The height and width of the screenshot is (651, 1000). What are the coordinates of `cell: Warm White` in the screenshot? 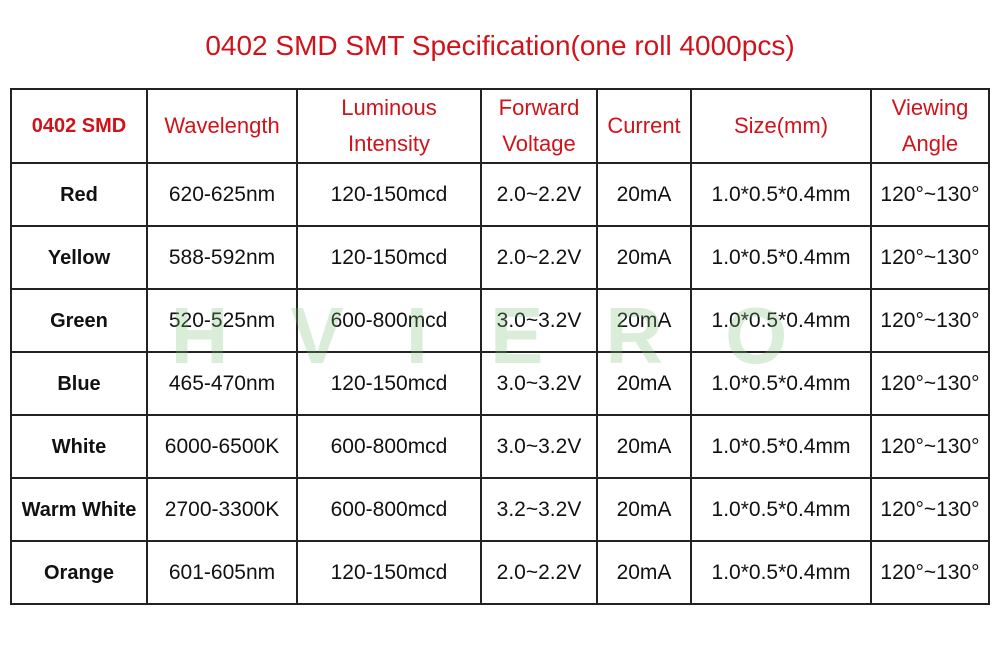 It's located at (79, 509).